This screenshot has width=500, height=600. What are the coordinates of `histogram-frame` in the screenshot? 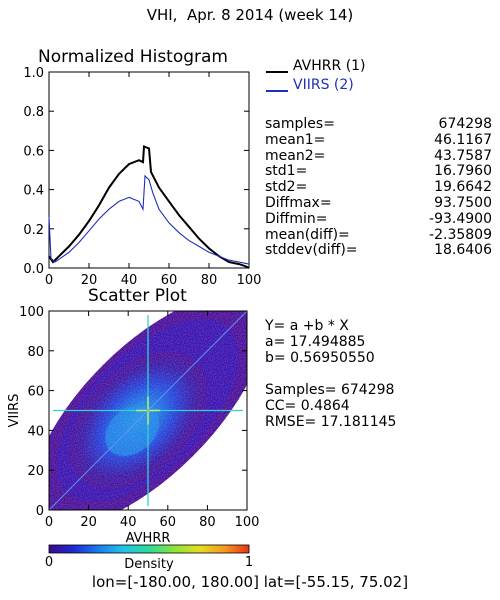 It's located at (149, 170).